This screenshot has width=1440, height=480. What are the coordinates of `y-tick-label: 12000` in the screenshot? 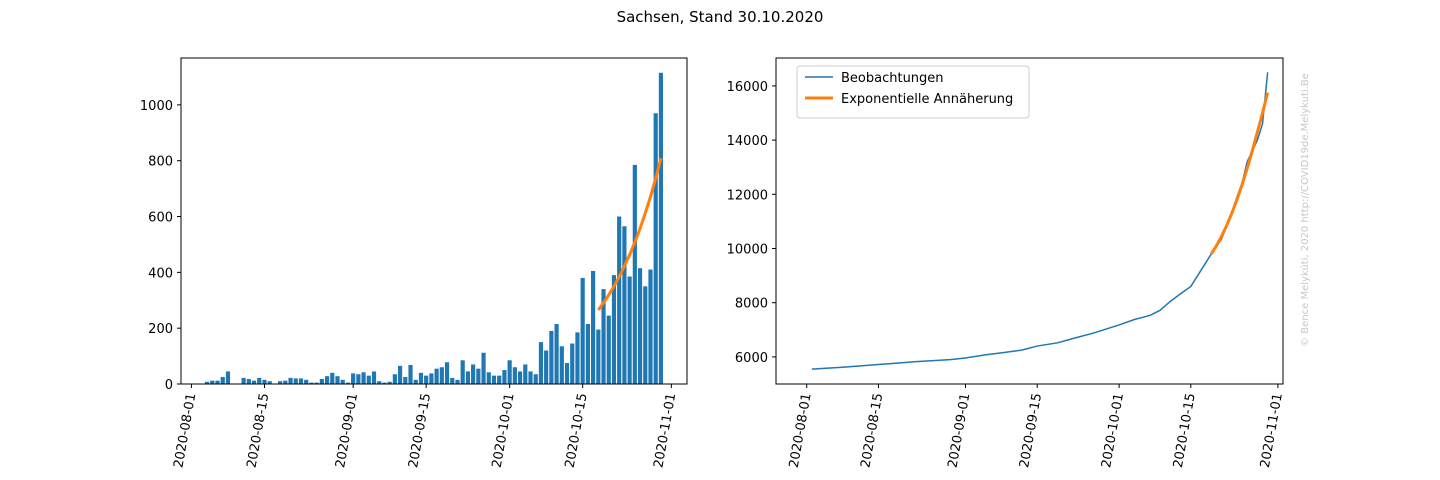 It's located at (747, 195).